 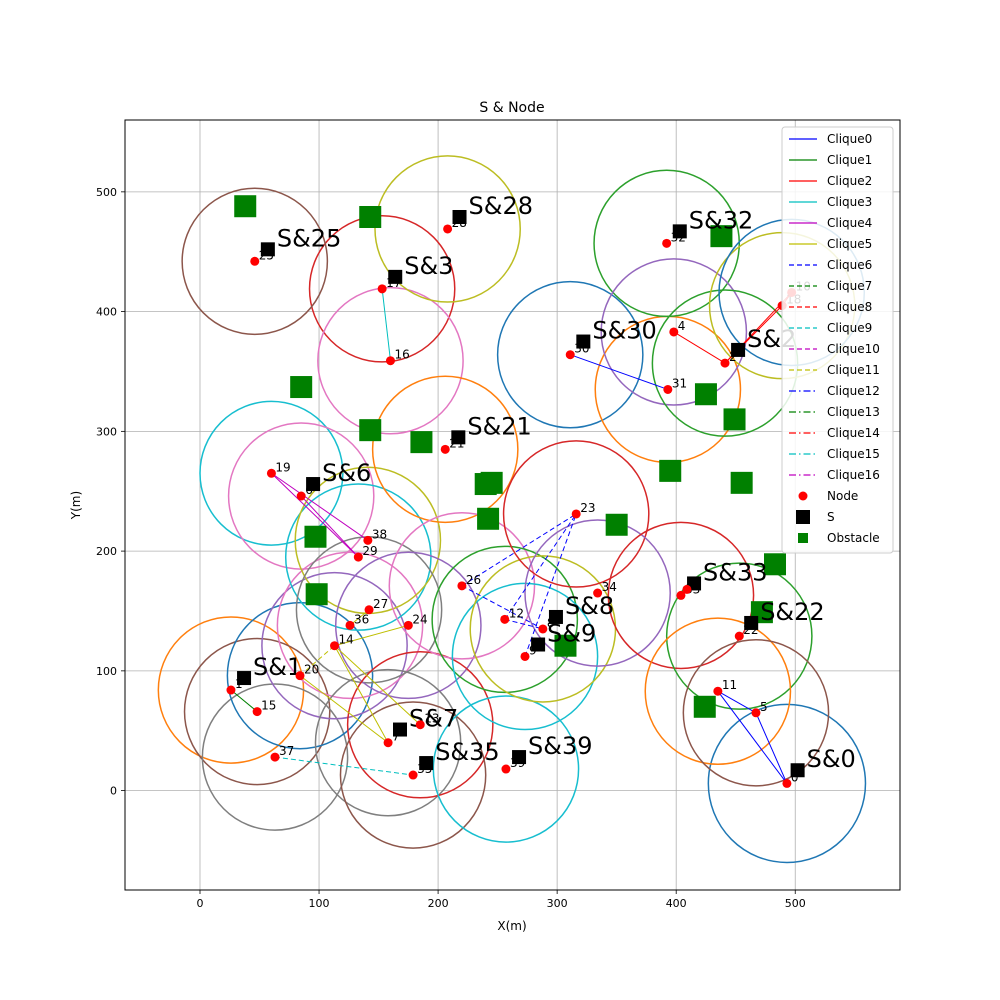 I want to click on station-label: S&8, so click(x=589, y=606).